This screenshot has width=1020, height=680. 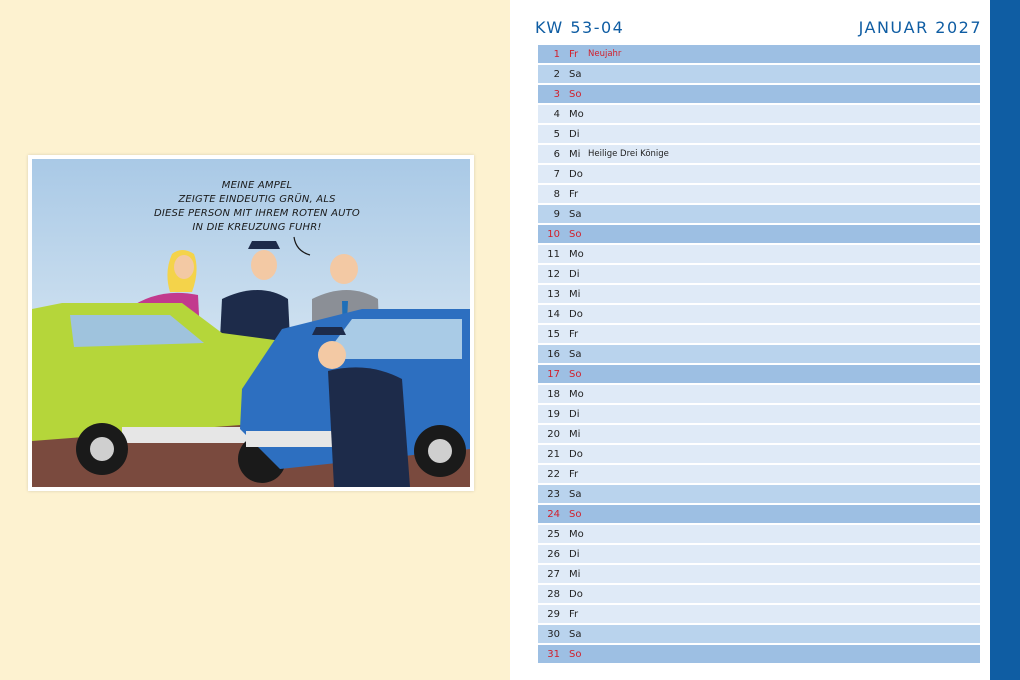 What do you see at coordinates (759, 634) in the screenshot?
I see `day-row: 30 Sa` at bounding box center [759, 634].